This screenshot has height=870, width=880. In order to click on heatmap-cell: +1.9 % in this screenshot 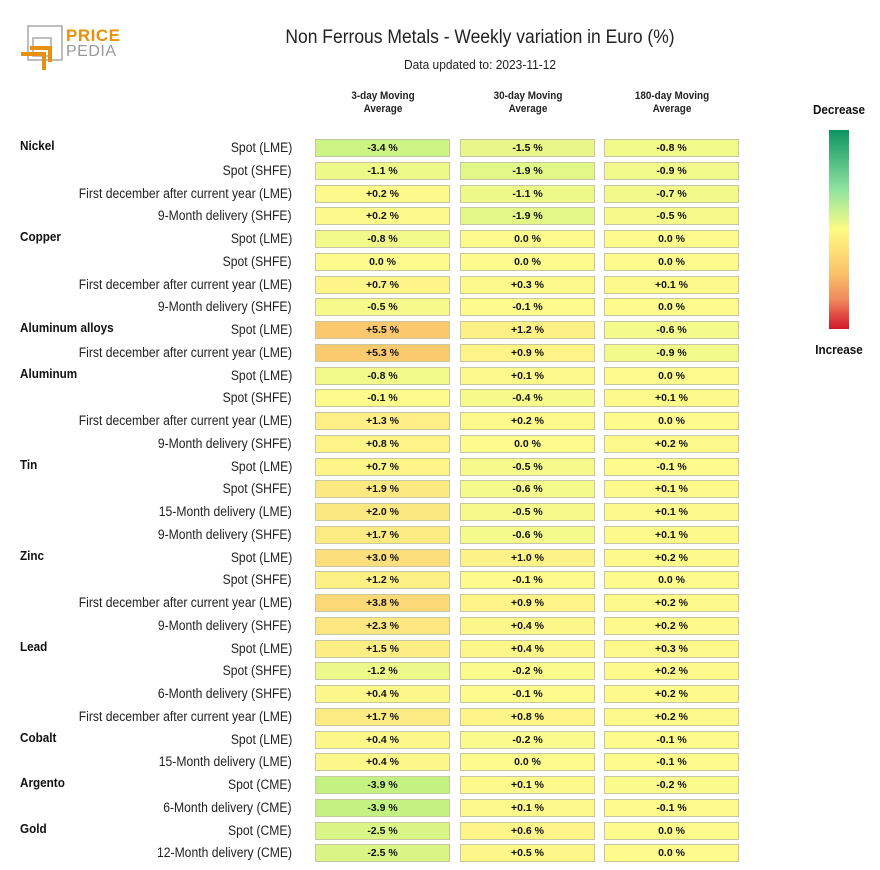, I will do `click(382, 489)`.